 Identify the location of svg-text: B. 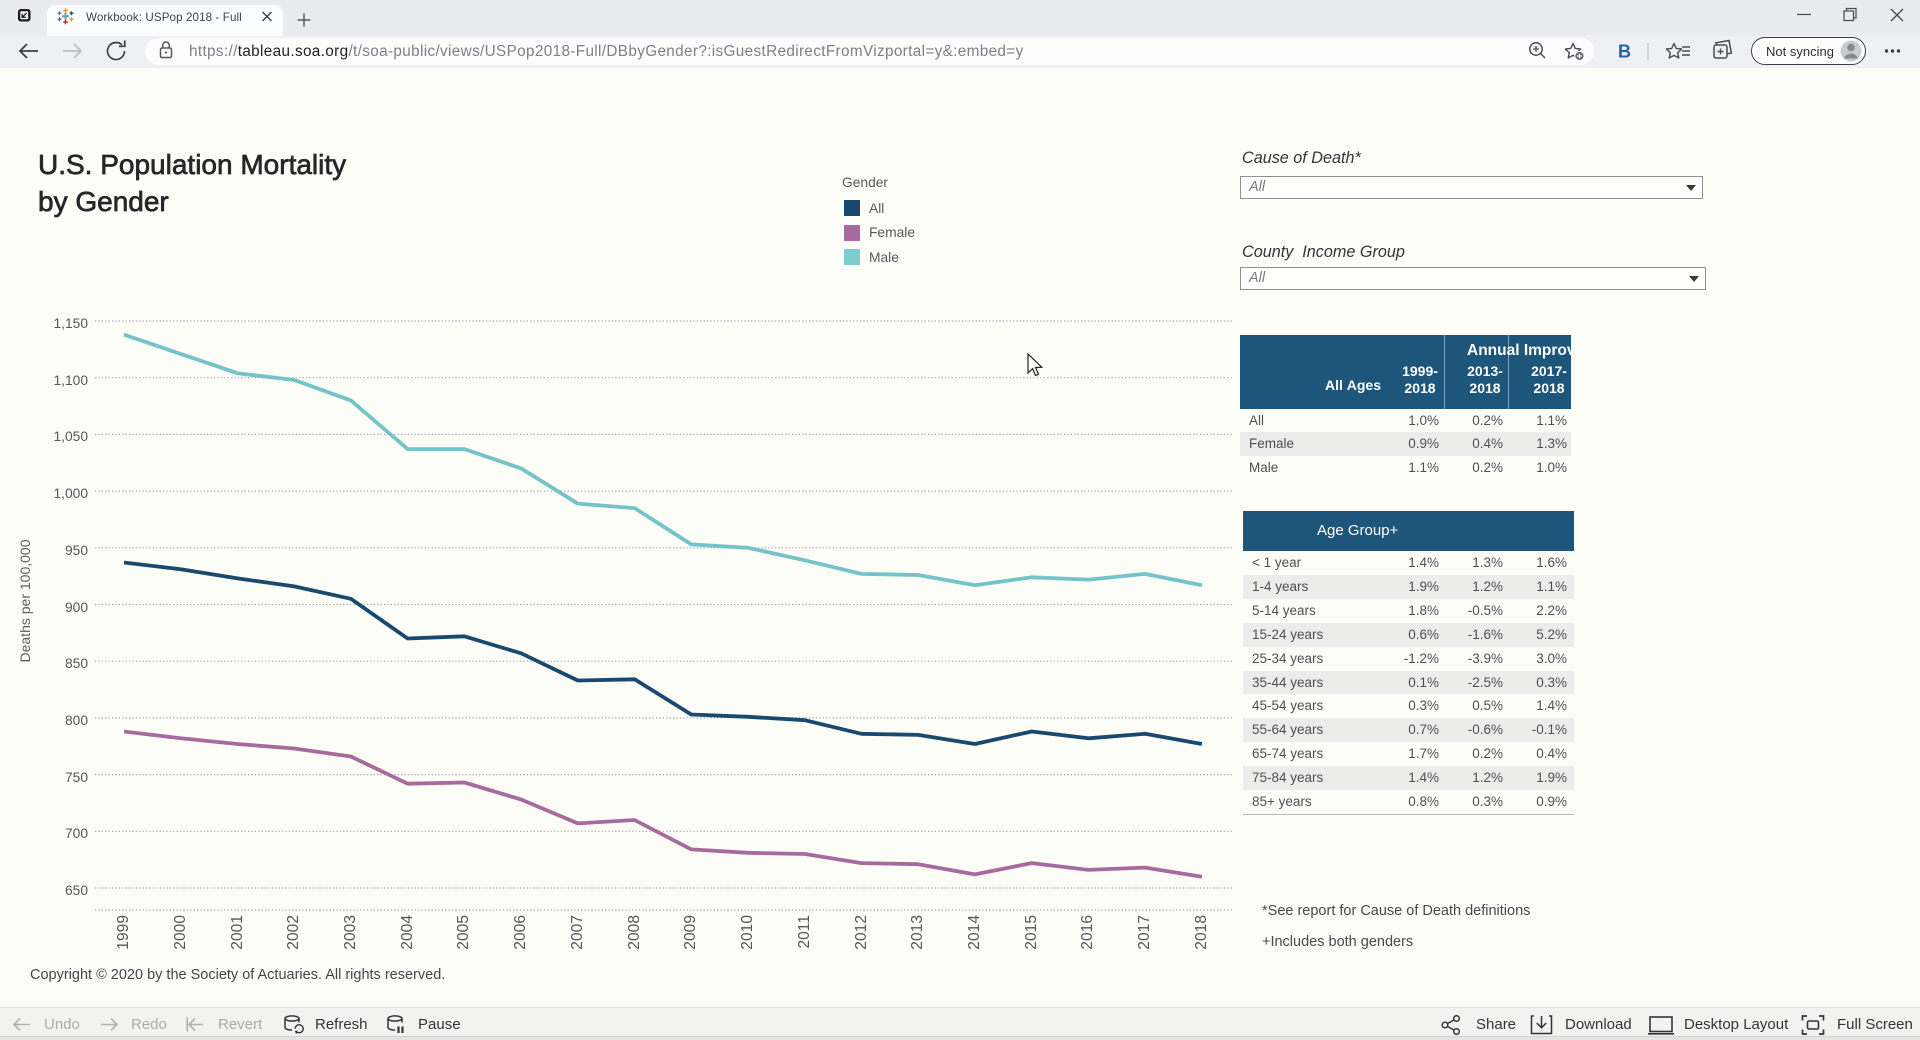
(1624, 52).